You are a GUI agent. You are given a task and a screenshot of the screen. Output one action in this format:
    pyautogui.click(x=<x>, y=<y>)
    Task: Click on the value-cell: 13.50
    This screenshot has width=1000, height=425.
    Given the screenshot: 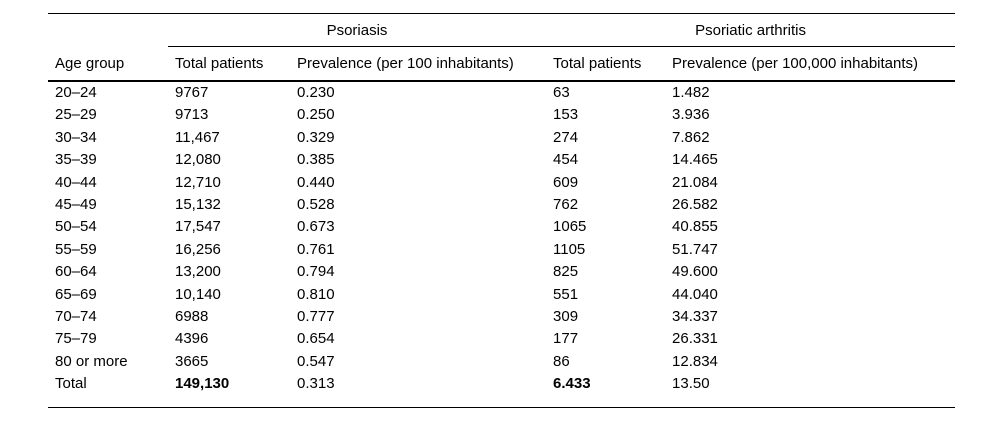 What is the action you would take?
    pyautogui.click(x=691, y=384)
    